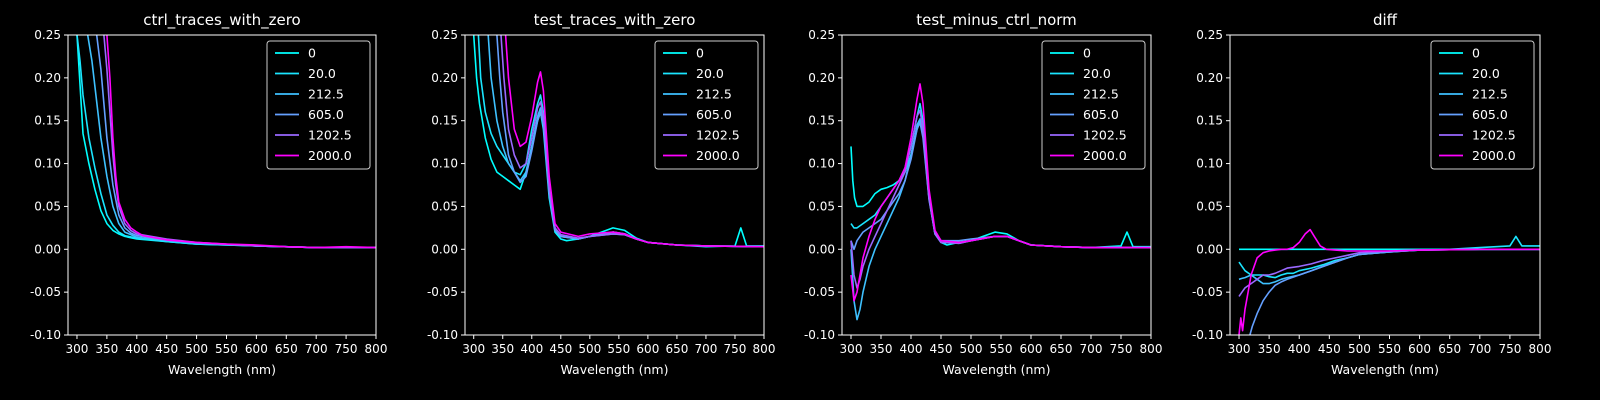  I want to click on series-line-605.0, so click(1394, 291).